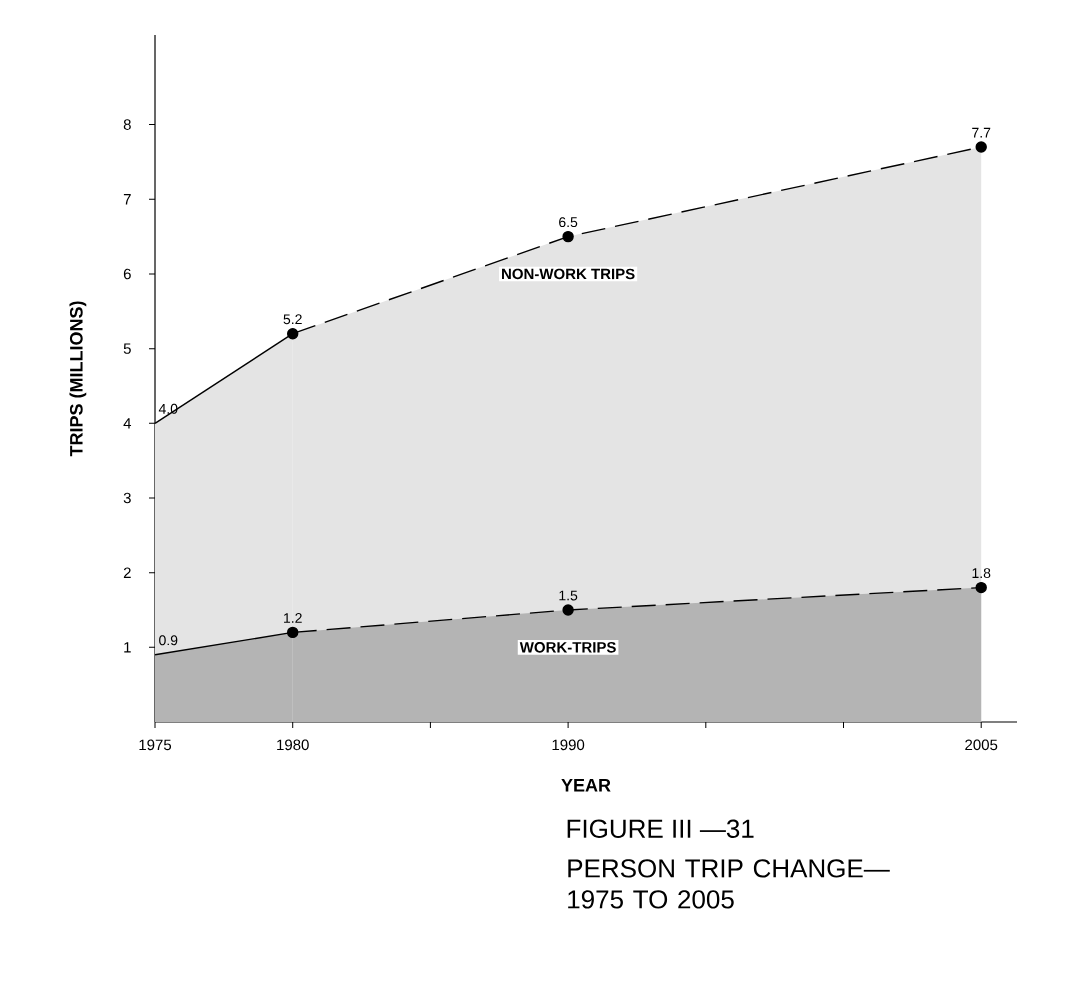 The width and height of the screenshot is (1075, 1004). Describe the element at coordinates (981, 745) in the screenshot. I see `x-tick-label: 2005` at that location.